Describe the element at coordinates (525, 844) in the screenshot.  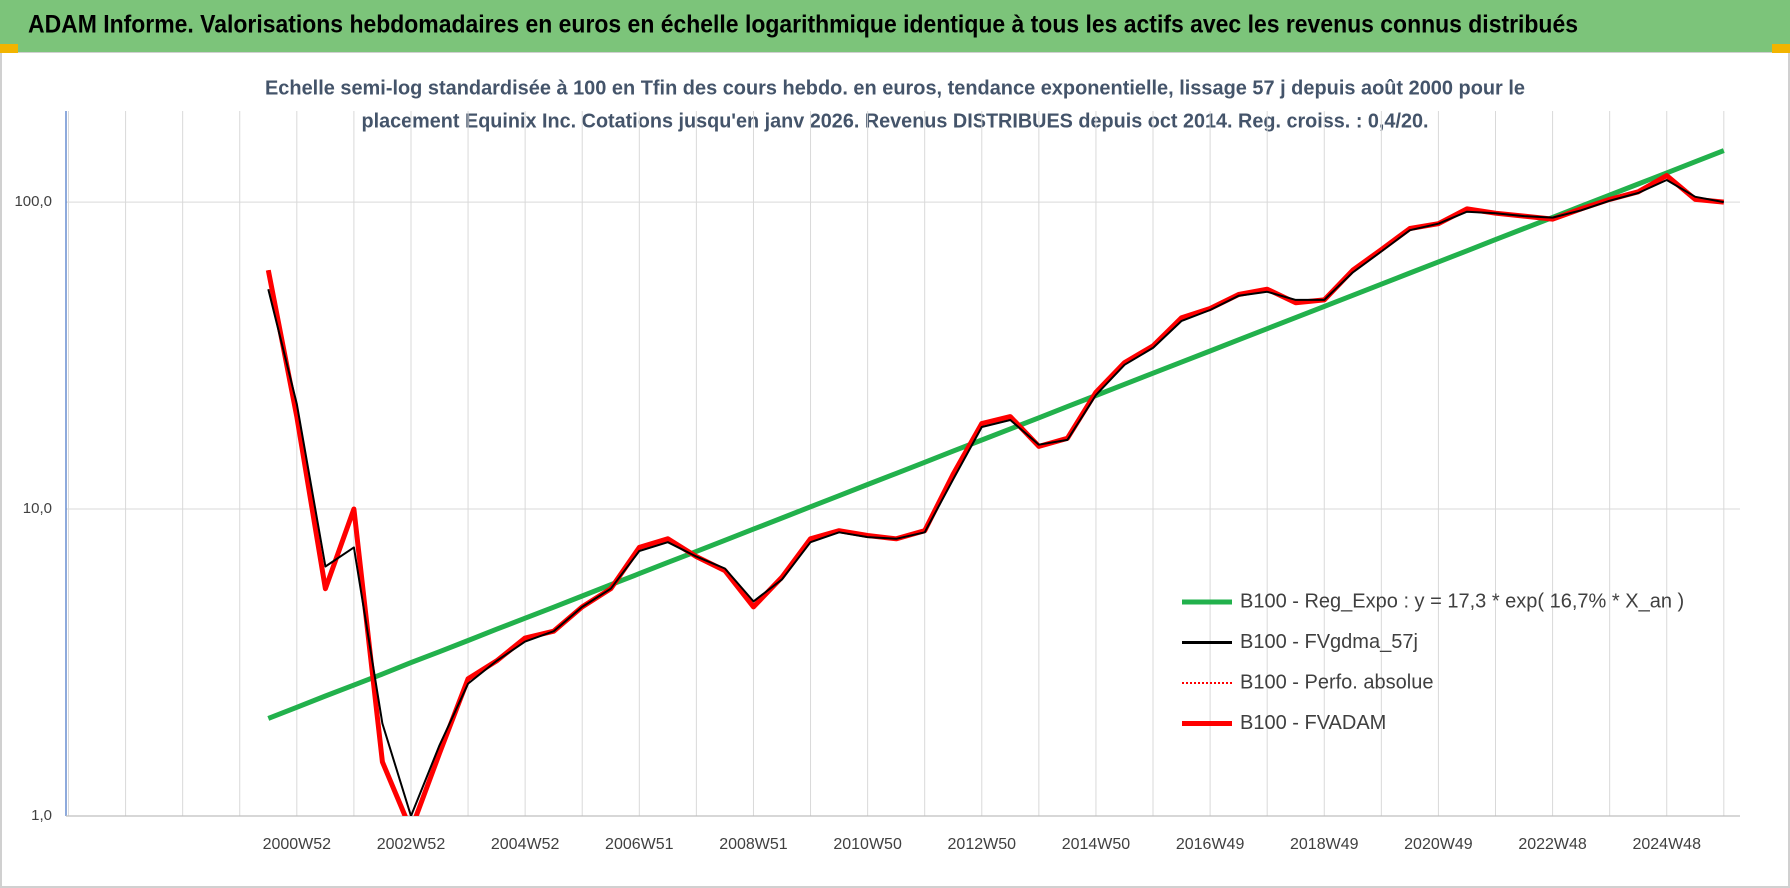
I see `x-tick-label: 2004W52` at that location.